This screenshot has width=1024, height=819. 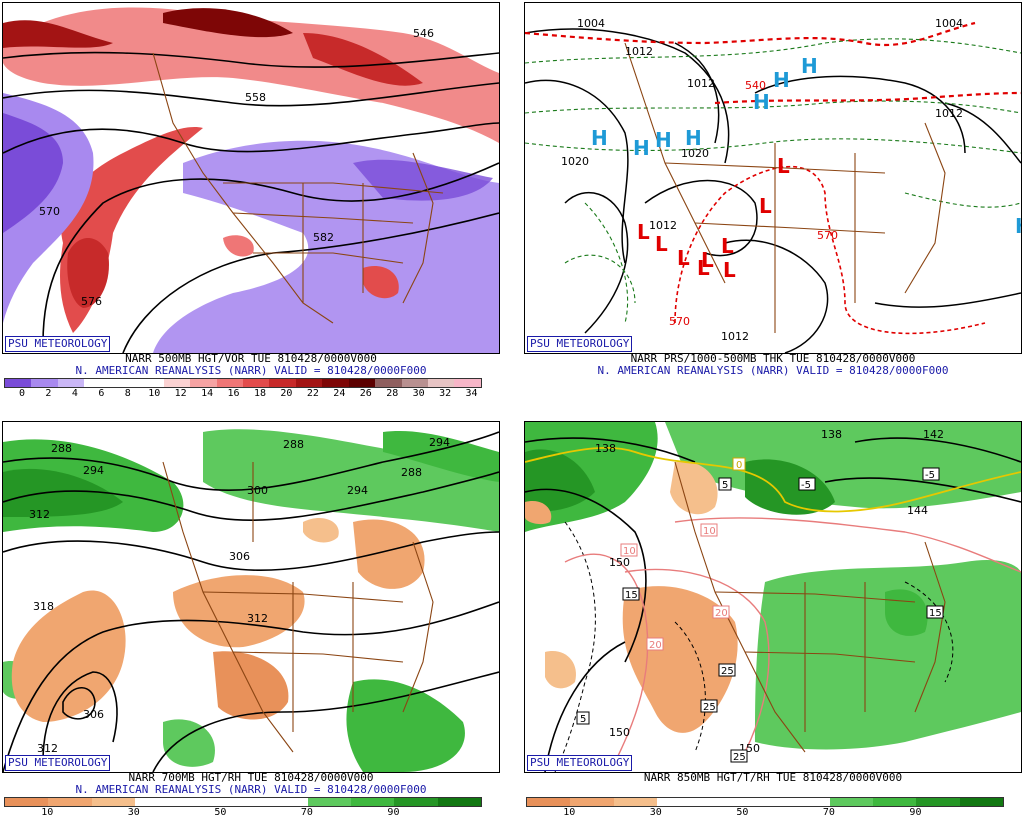 I want to click on colorbar-tick-label: 34, so click(x=471, y=393).